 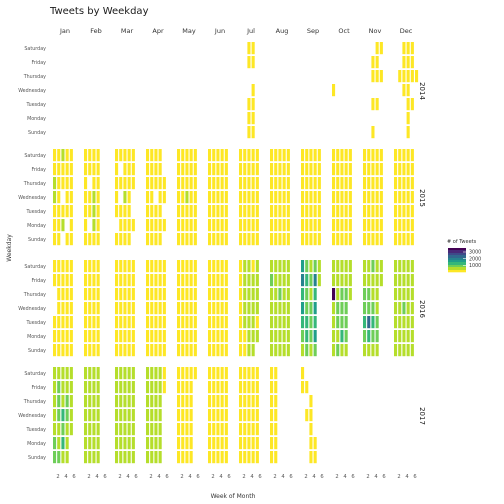 I want to click on weekday-label-thursday: Thursday, so click(x=34, y=295).